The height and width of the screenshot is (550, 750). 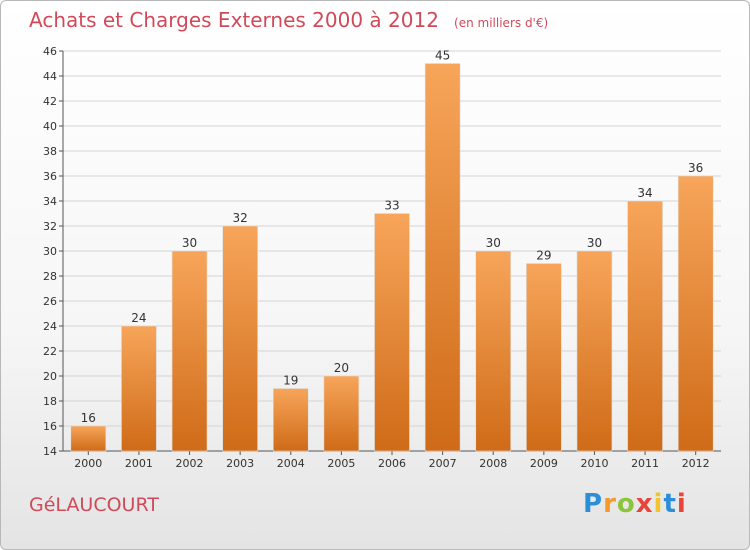 What do you see at coordinates (240, 463) in the screenshot?
I see `x-tick-label: 2003` at bounding box center [240, 463].